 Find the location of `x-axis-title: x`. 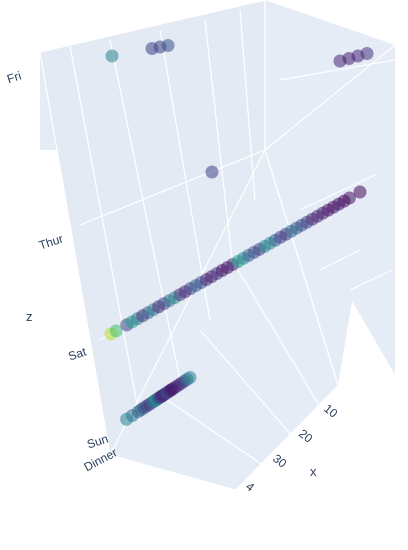

x-axis-title: x is located at coordinates (313, 471).